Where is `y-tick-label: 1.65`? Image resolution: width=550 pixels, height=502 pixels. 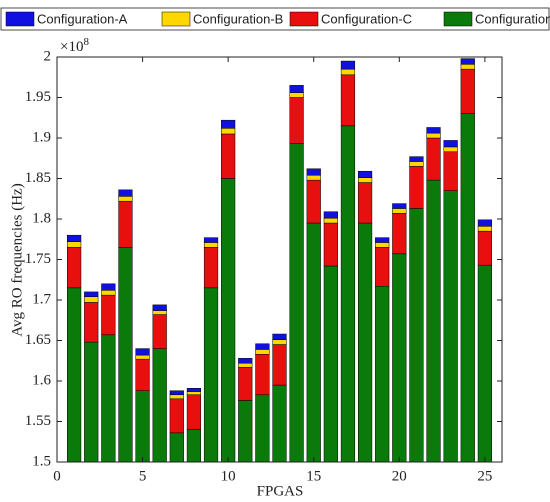
y-tick-label: 1.65 is located at coordinates (38, 340).